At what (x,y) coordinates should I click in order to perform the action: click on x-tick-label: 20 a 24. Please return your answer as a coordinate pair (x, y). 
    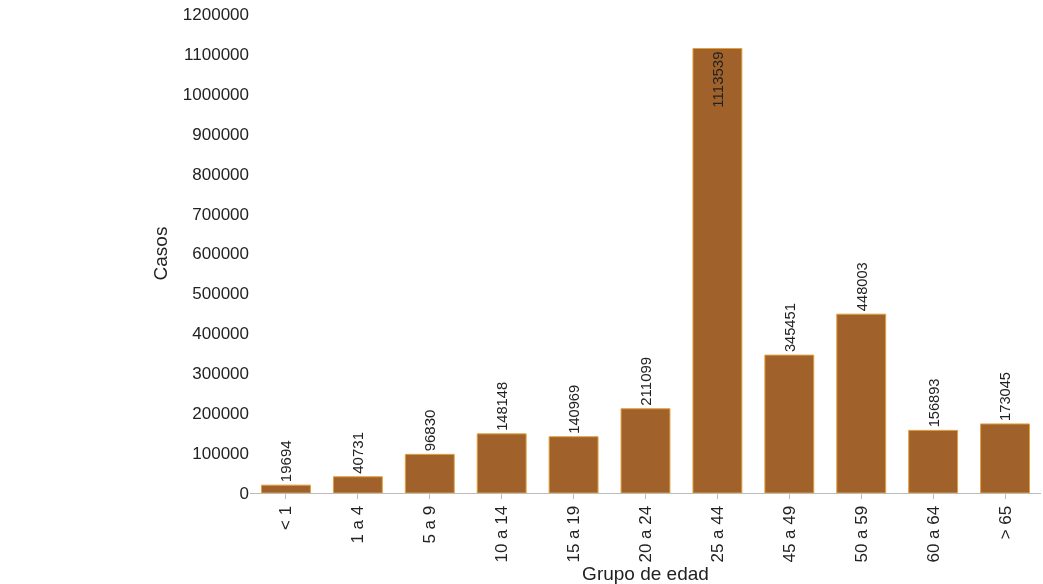
    Looking at the image, I should click on (646, 534).